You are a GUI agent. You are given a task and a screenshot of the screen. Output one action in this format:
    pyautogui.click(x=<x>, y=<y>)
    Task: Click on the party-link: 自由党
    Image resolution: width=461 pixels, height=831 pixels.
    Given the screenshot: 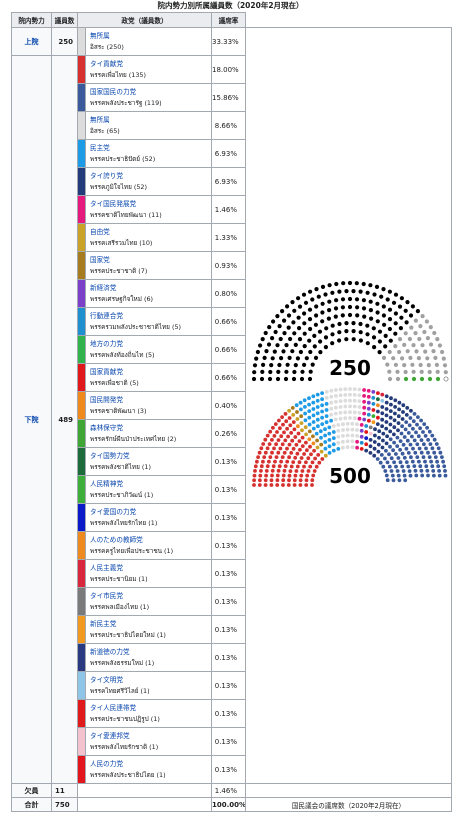 What is the action you would take?
    pyautogui.click(x=100, y=231)
    